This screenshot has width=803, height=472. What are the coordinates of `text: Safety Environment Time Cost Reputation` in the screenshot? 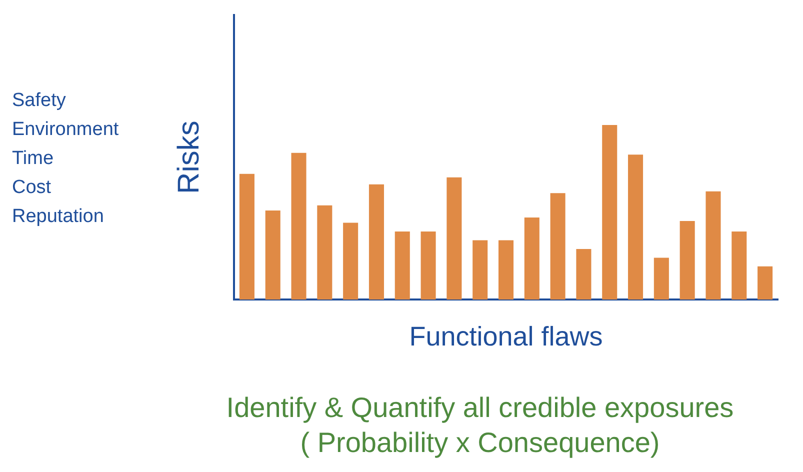 It's located at (65, 159).